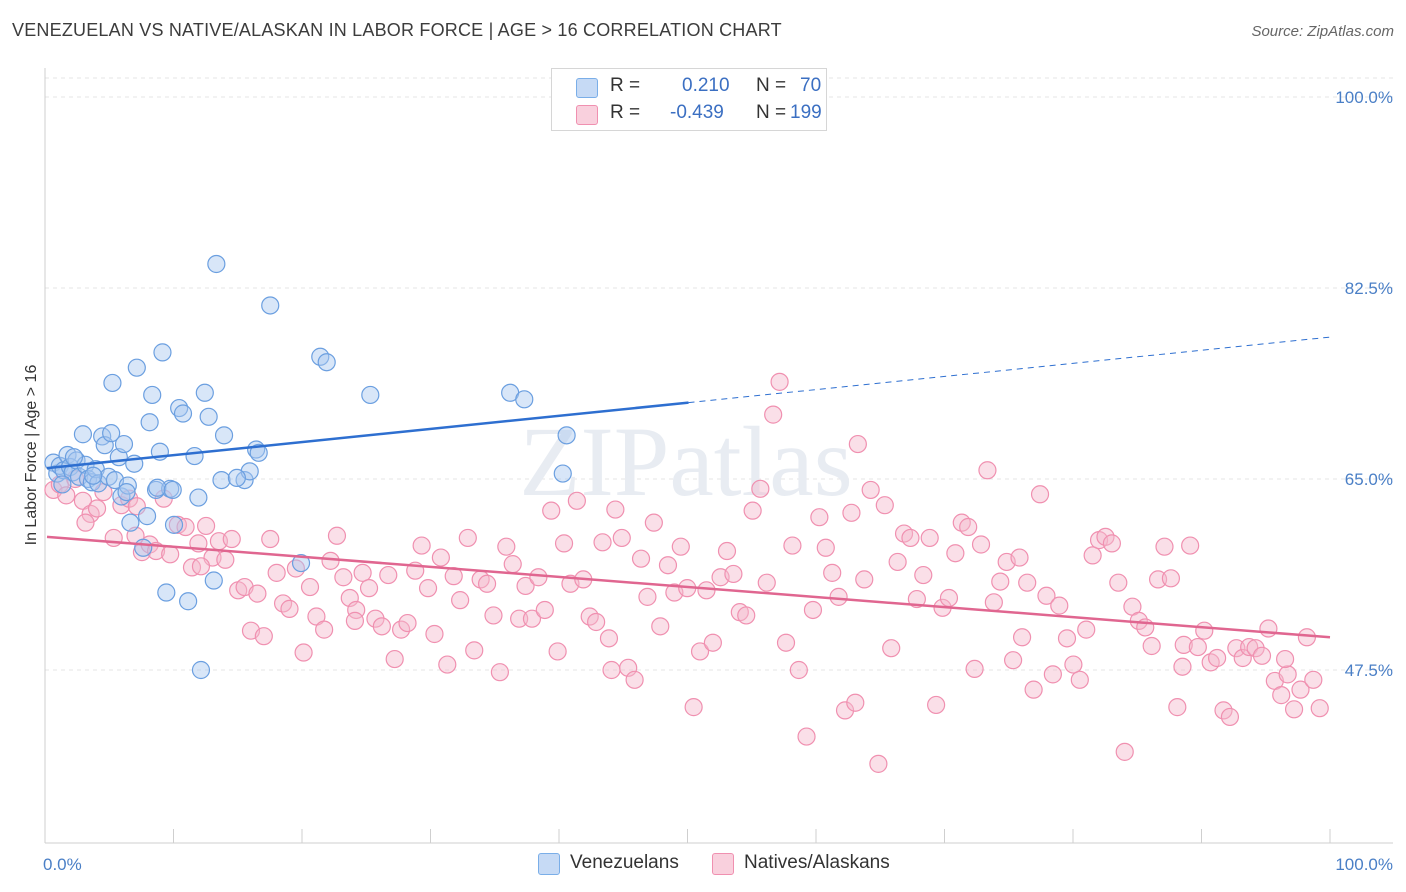 The height and width of the screenshot is (892, 1406). Describe the element at coordinates (1369, 670) in the screenshot. I see `y-tick-label: 47.5%` at that location.